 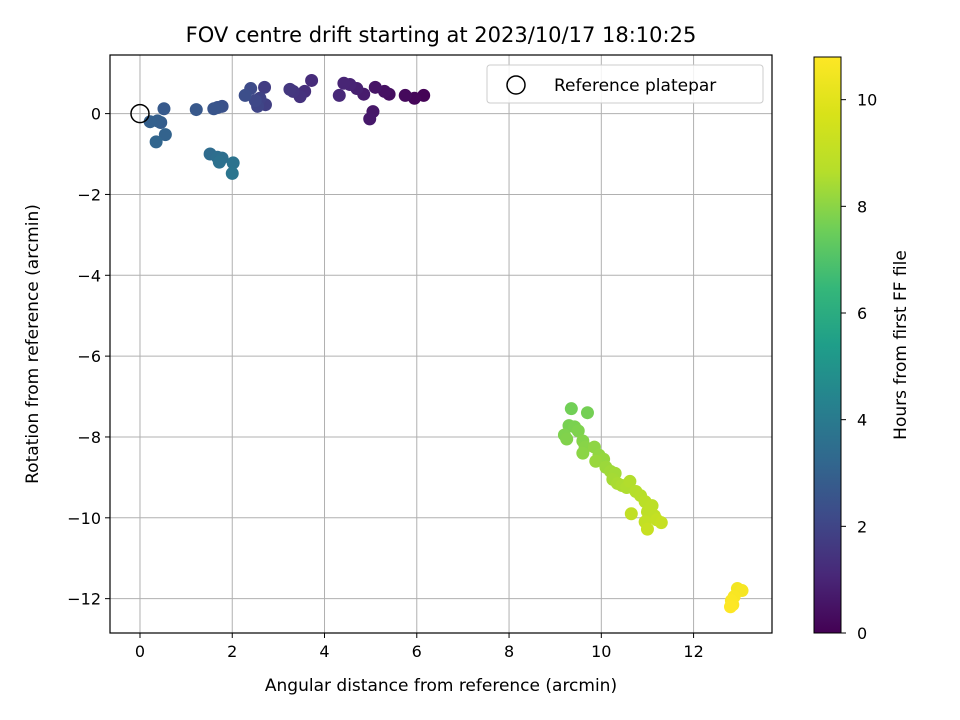 I want to click on colorbar-label: Hours from first FF file, so click(x=901, y=345).